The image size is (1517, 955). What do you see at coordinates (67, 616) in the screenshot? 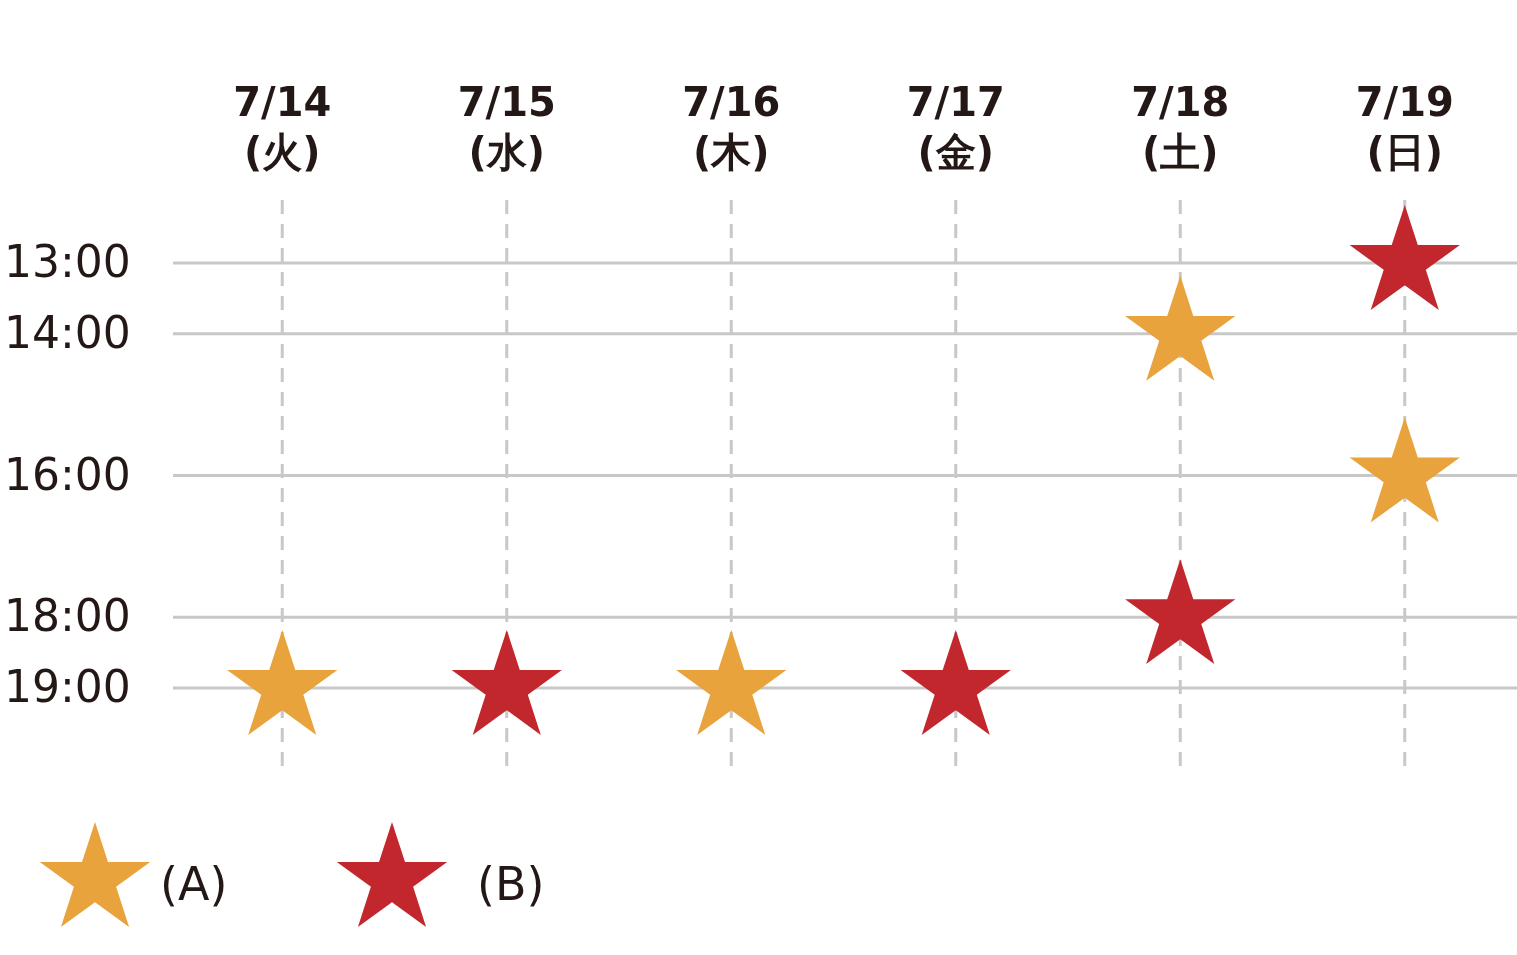
I see `y-tick-label: 18:00` at bounding box center [67, 616].